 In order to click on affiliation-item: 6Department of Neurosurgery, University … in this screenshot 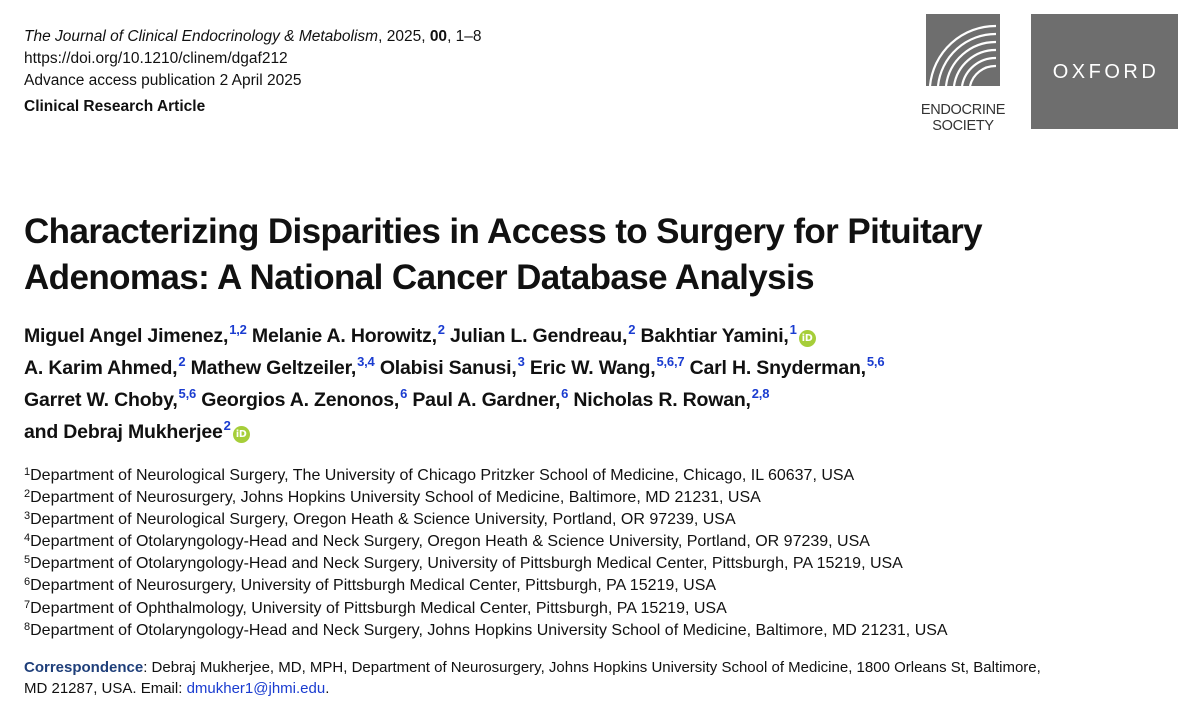, I will do `click(609, 586)`.